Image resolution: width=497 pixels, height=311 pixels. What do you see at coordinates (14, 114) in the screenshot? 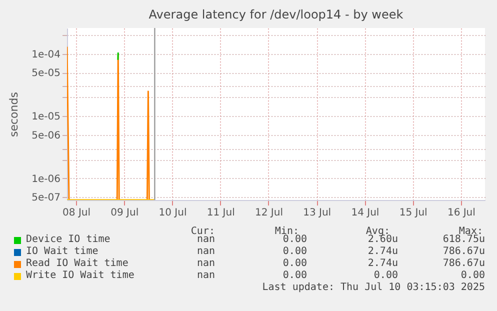
I see `y-axis-title: seconds` at bounding box center [14, 114].